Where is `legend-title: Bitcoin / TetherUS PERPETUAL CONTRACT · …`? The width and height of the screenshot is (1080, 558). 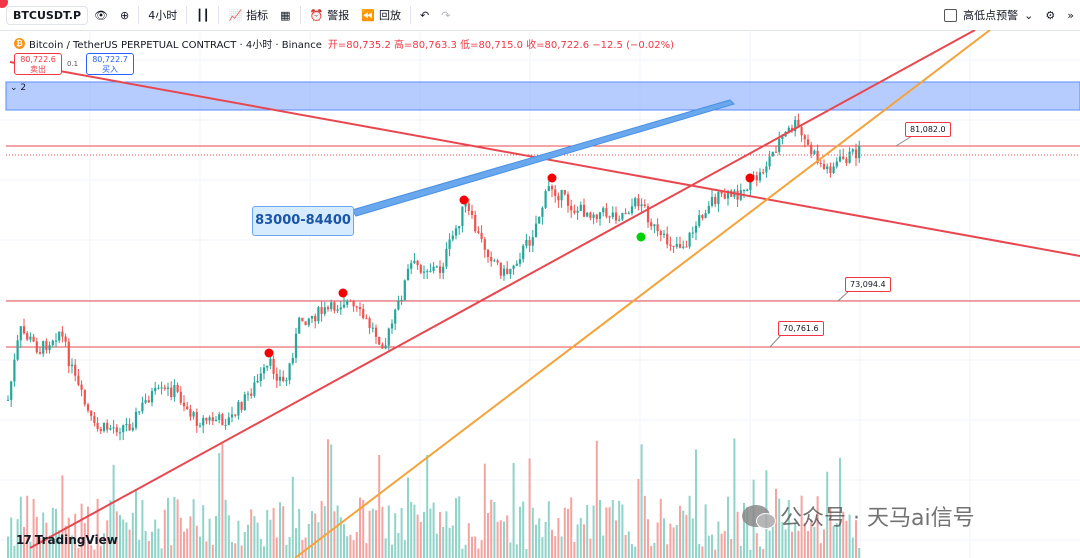
legend-title: Bitcoin / TetherUS PERPETUAL CONTRACT · … is located at coordinates (175, 45).